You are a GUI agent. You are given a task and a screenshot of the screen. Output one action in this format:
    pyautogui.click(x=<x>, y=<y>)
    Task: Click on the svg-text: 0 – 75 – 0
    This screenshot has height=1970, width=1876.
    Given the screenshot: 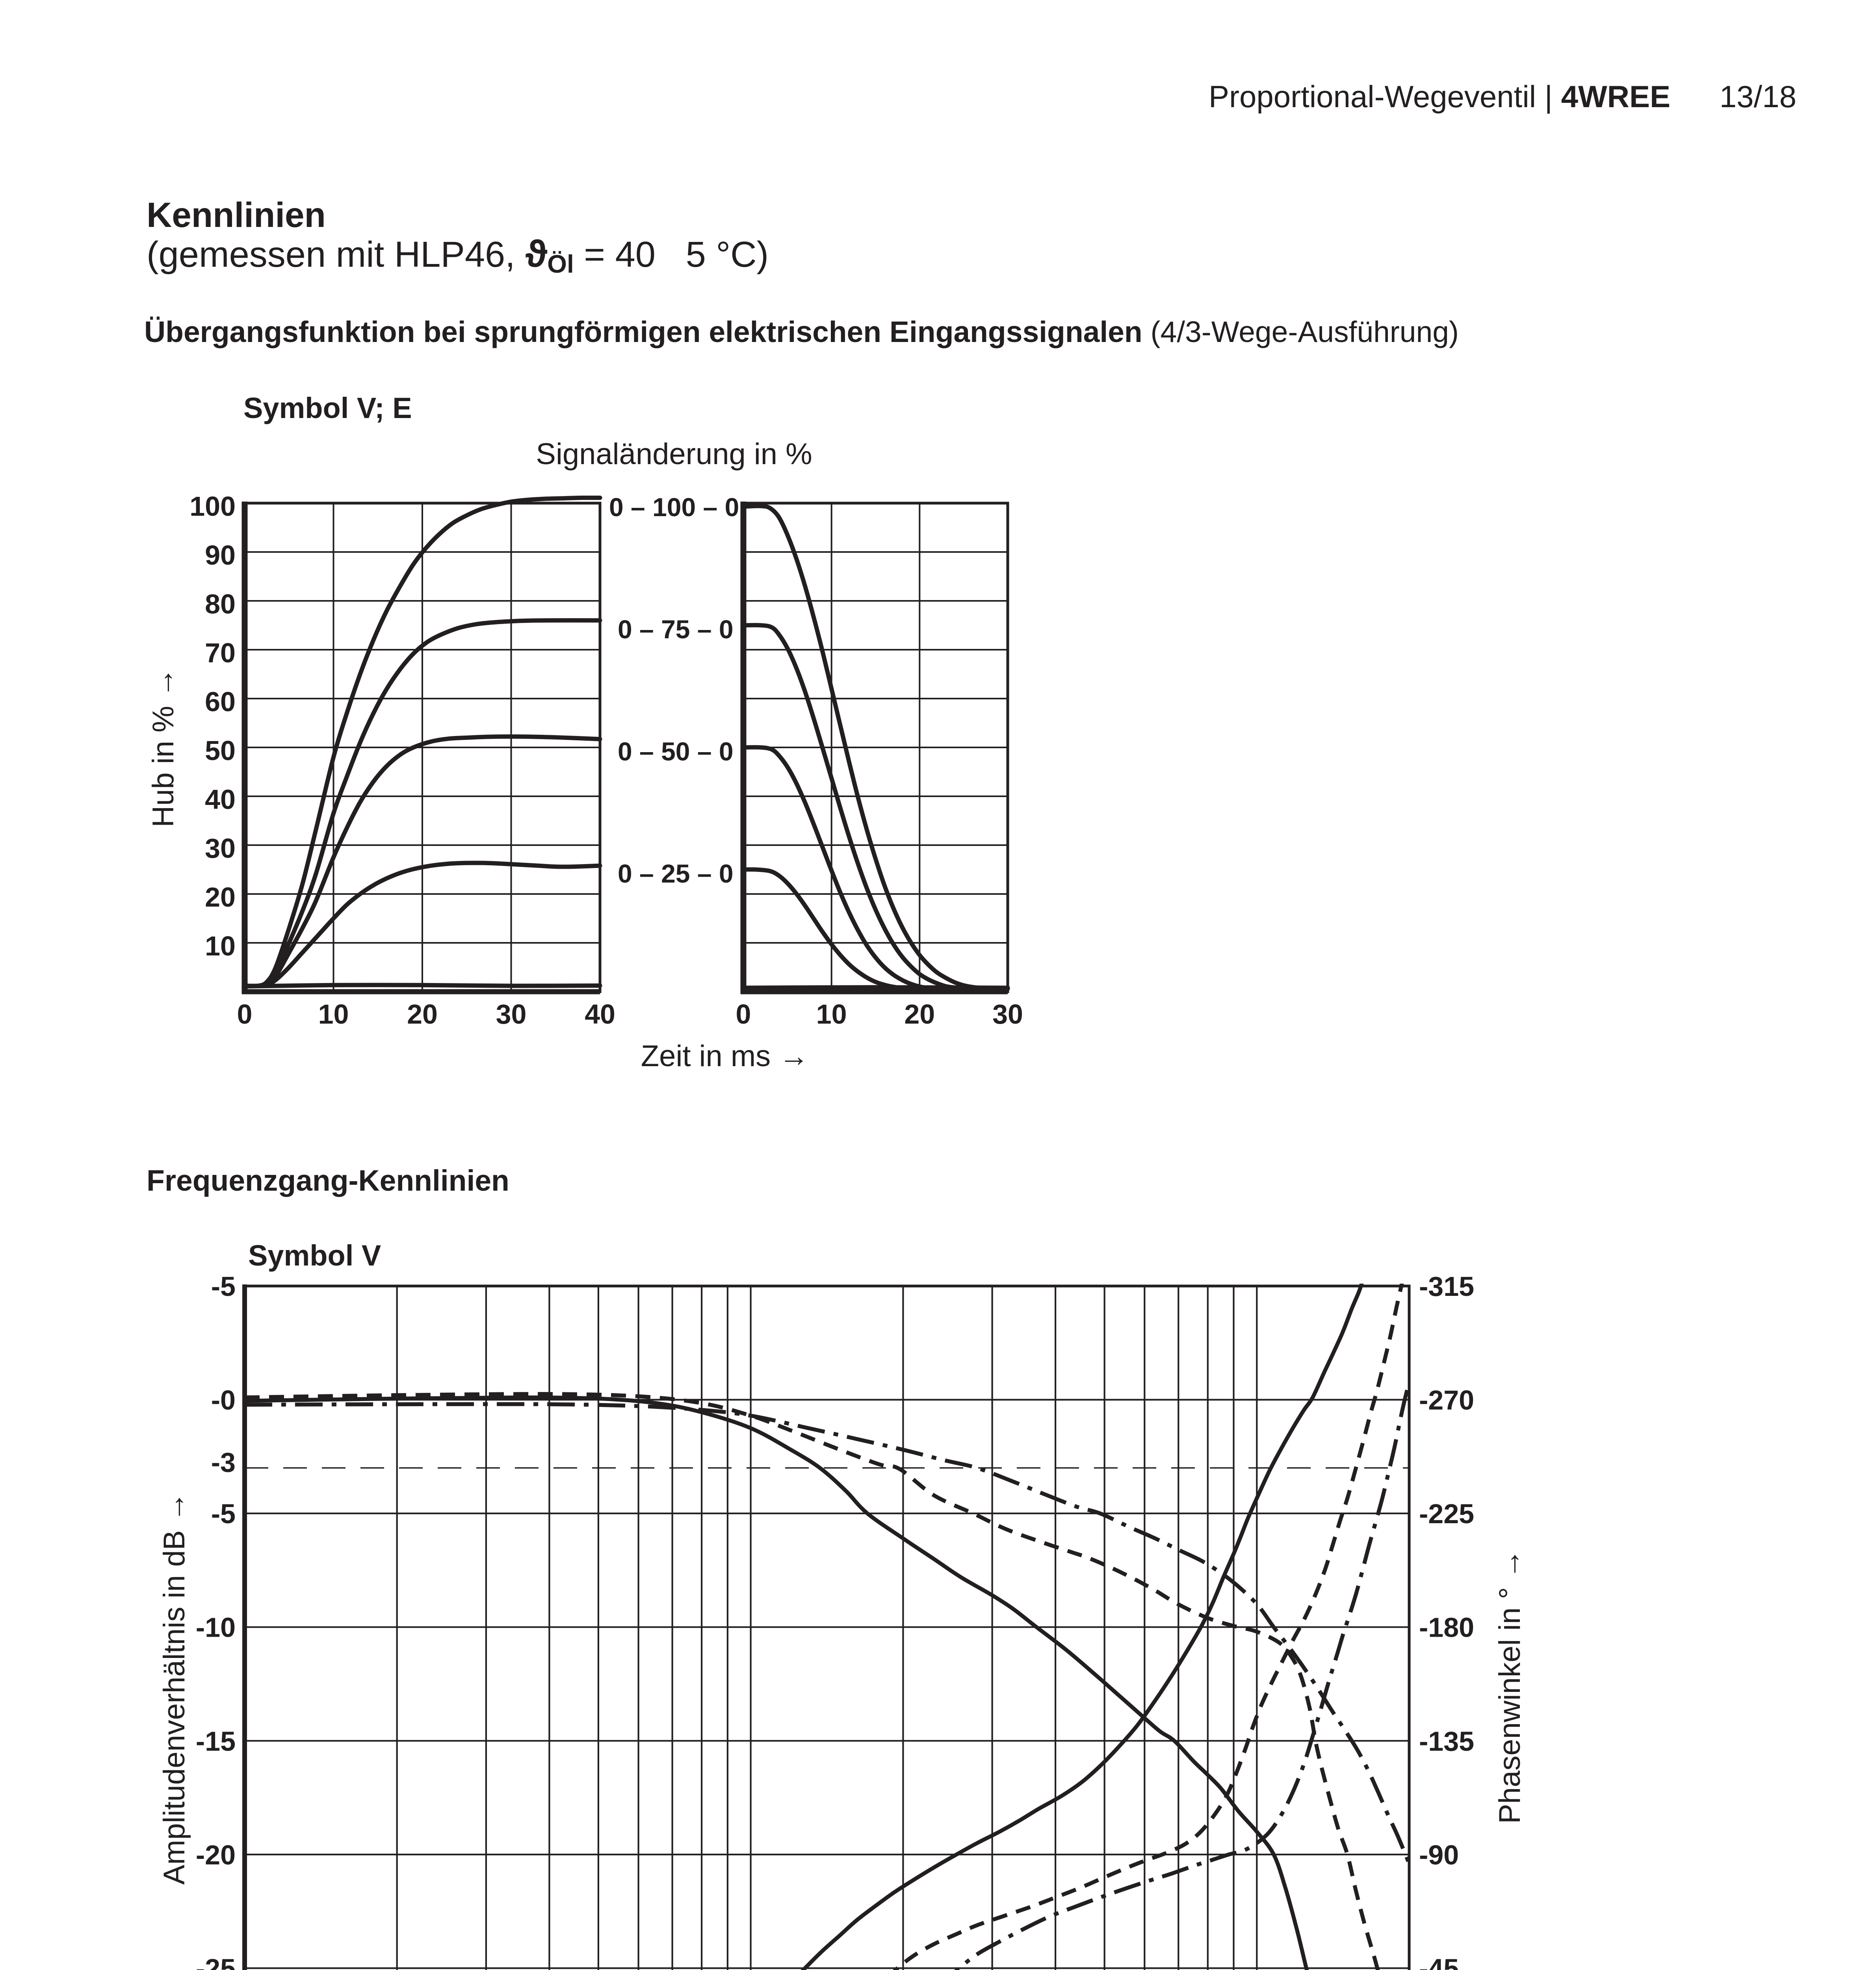 What is the action you would take?
    pyautogui.click(x=676, y=630)
    